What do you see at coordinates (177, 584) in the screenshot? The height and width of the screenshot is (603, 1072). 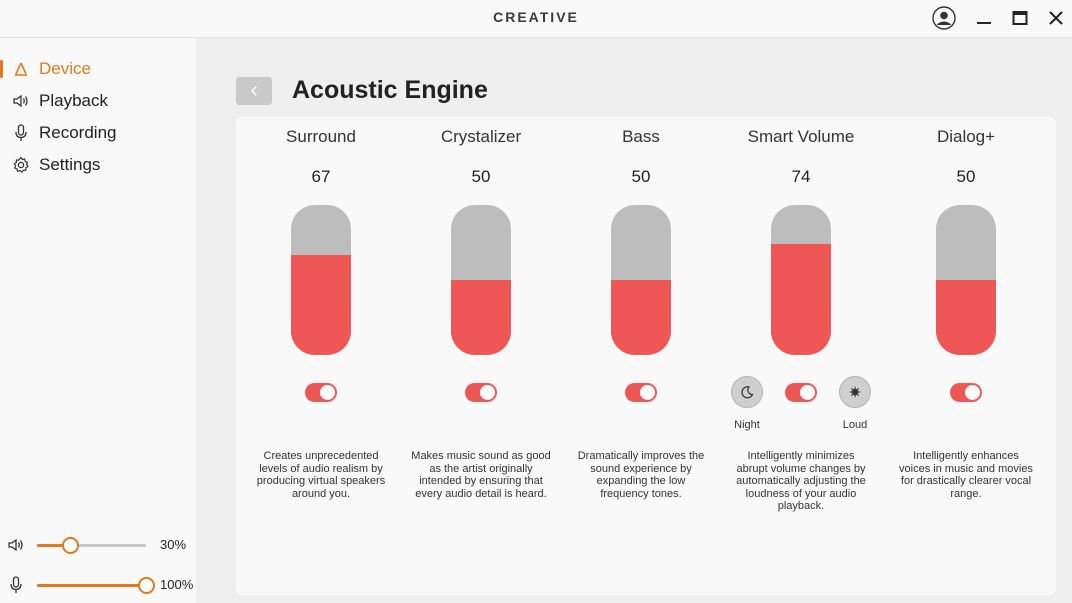 I see `mic-volume-value: 100%` at bounding box center [177, 584].